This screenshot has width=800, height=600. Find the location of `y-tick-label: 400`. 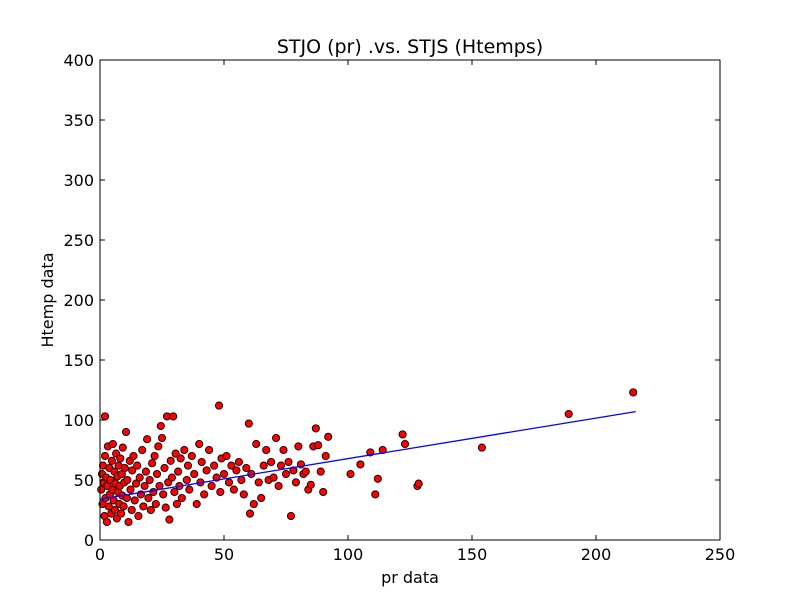

y-tick-label: 400 is located at coordinates (78, 60).